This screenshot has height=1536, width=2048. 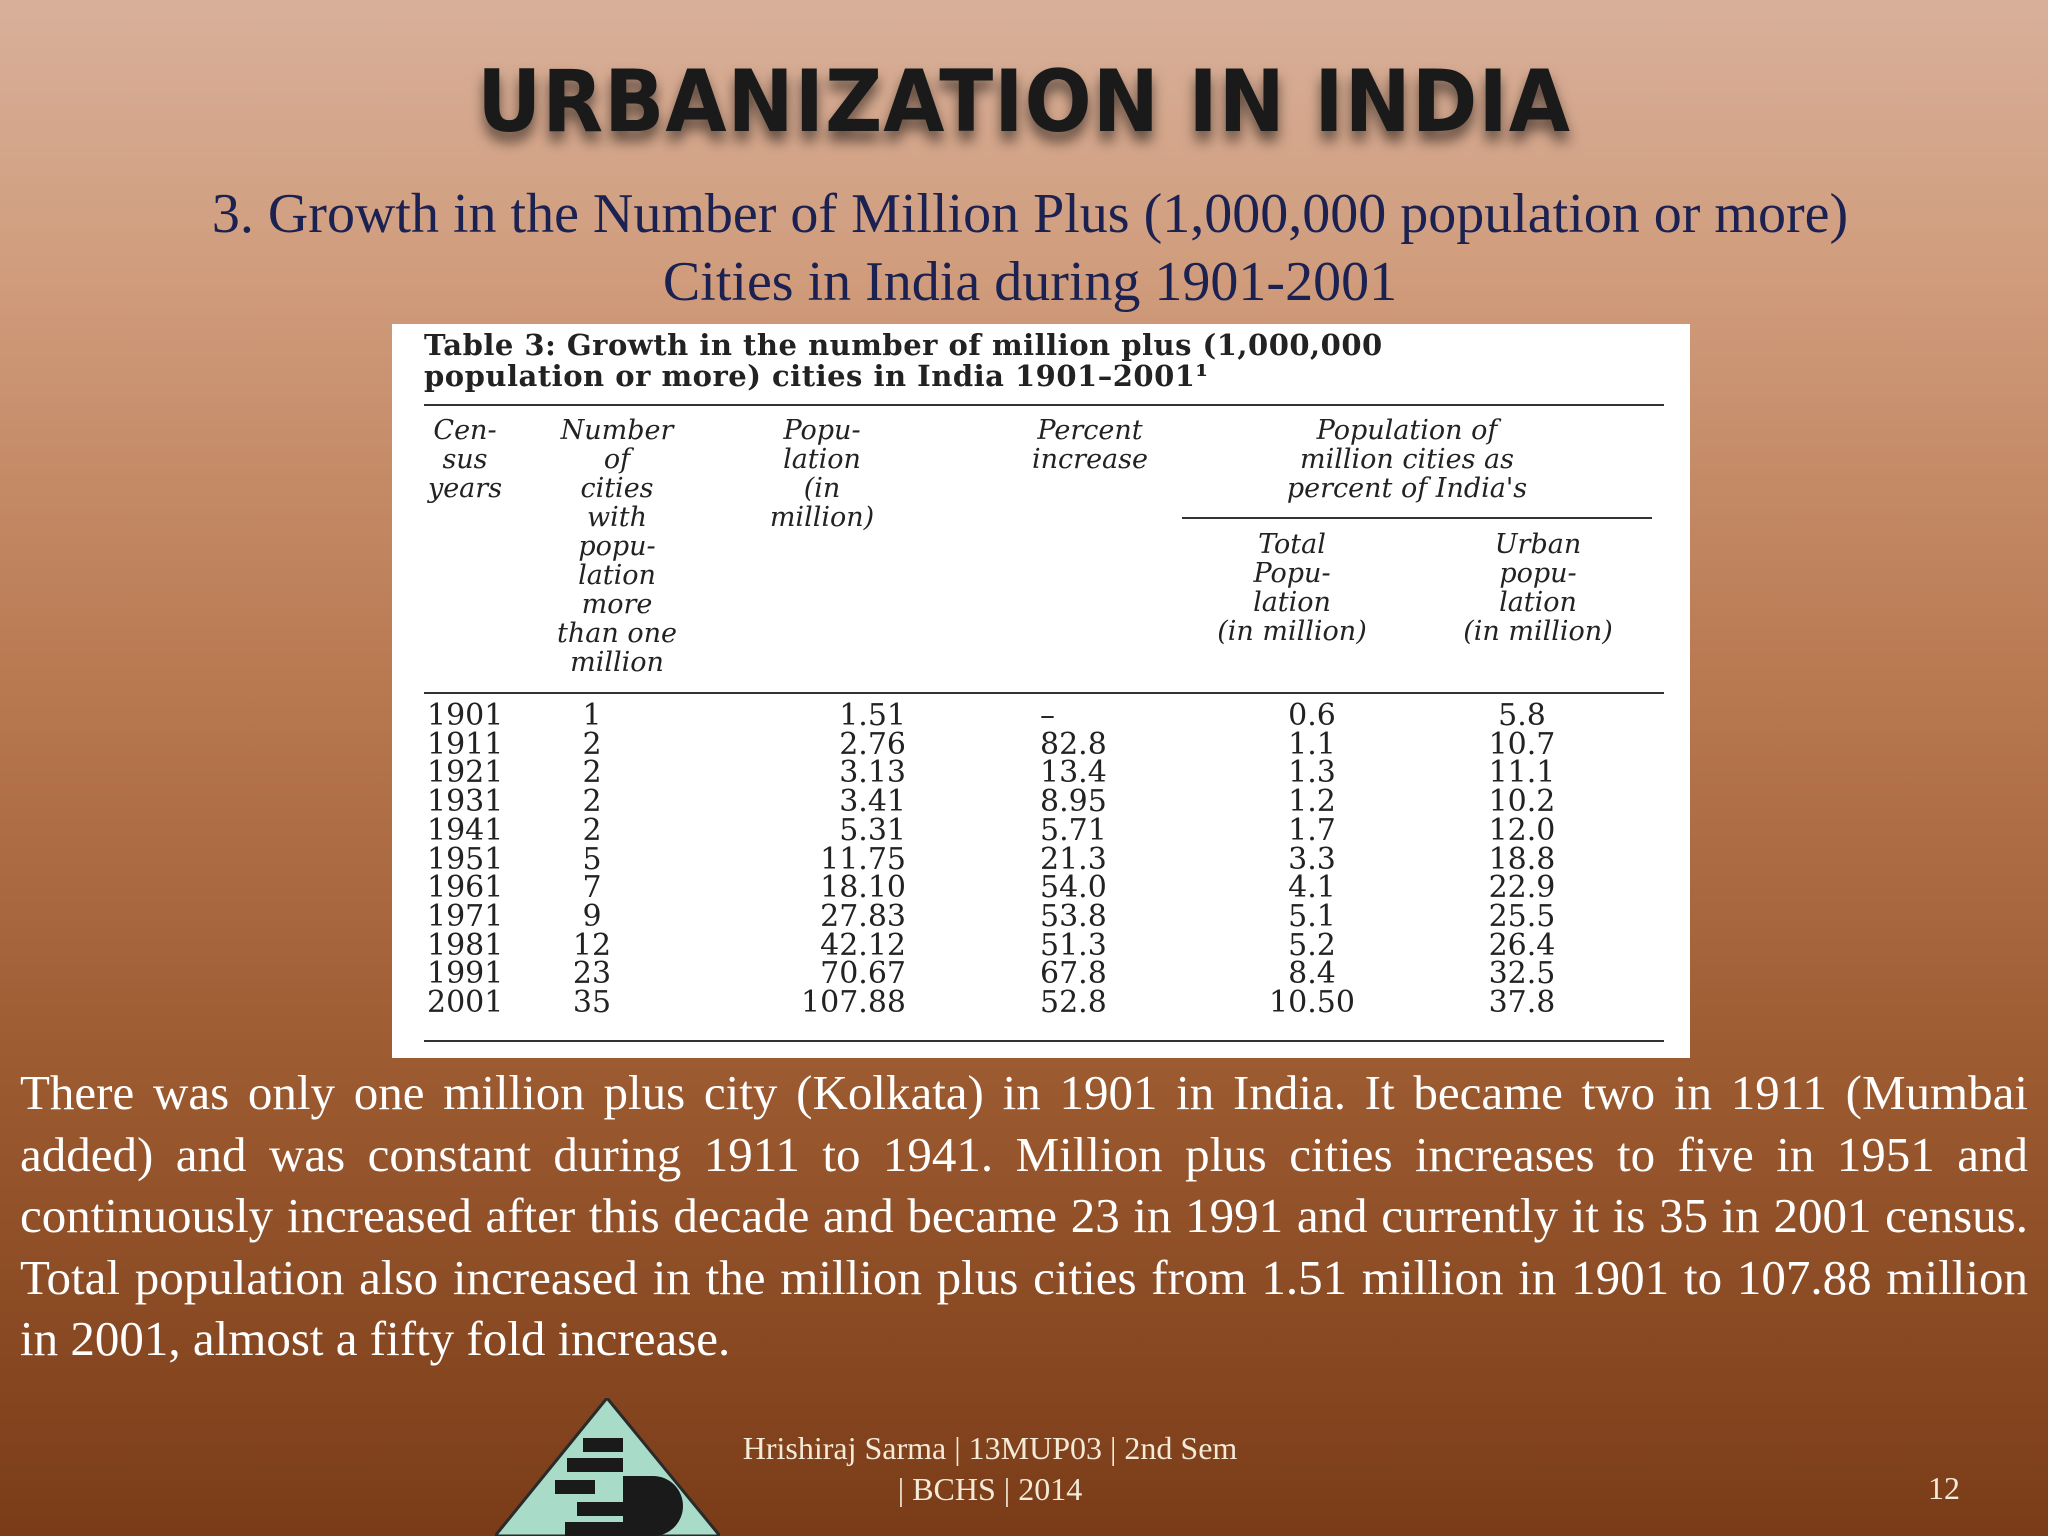 I want to click on footer-credit-line-1: Hrishiraj Sarma | 13MUP03 | 2nd Sem, so click(x=990, y=1448).